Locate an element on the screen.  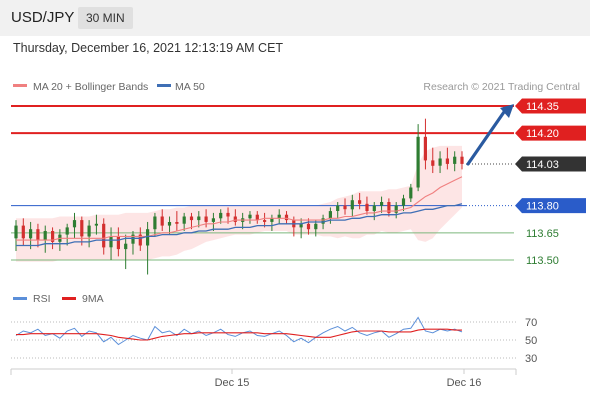
level-label-resistance: 114.20 is located at coordinates (542, 134).